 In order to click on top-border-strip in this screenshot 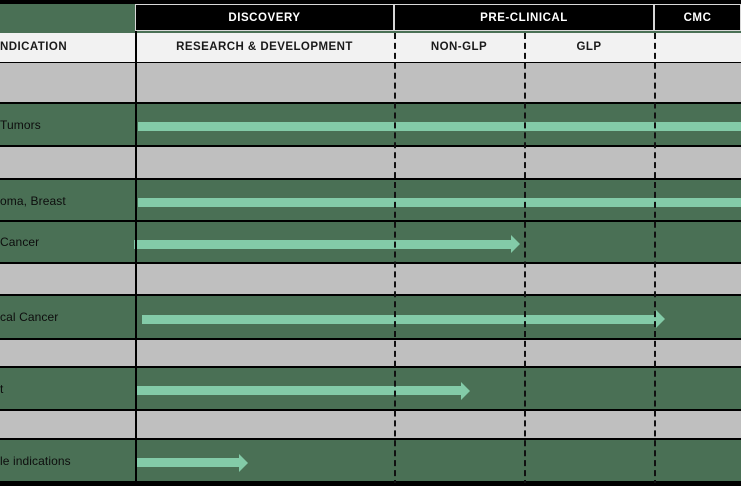, I will do `click(370, 2)`.